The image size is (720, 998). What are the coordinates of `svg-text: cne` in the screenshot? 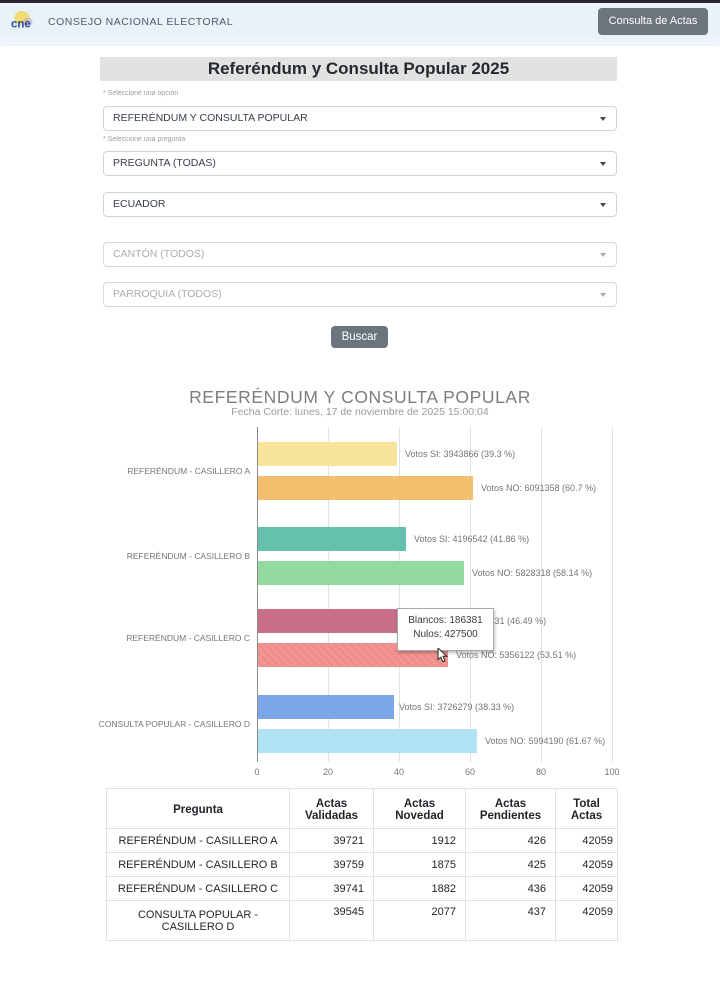 It's located at (21, 25).